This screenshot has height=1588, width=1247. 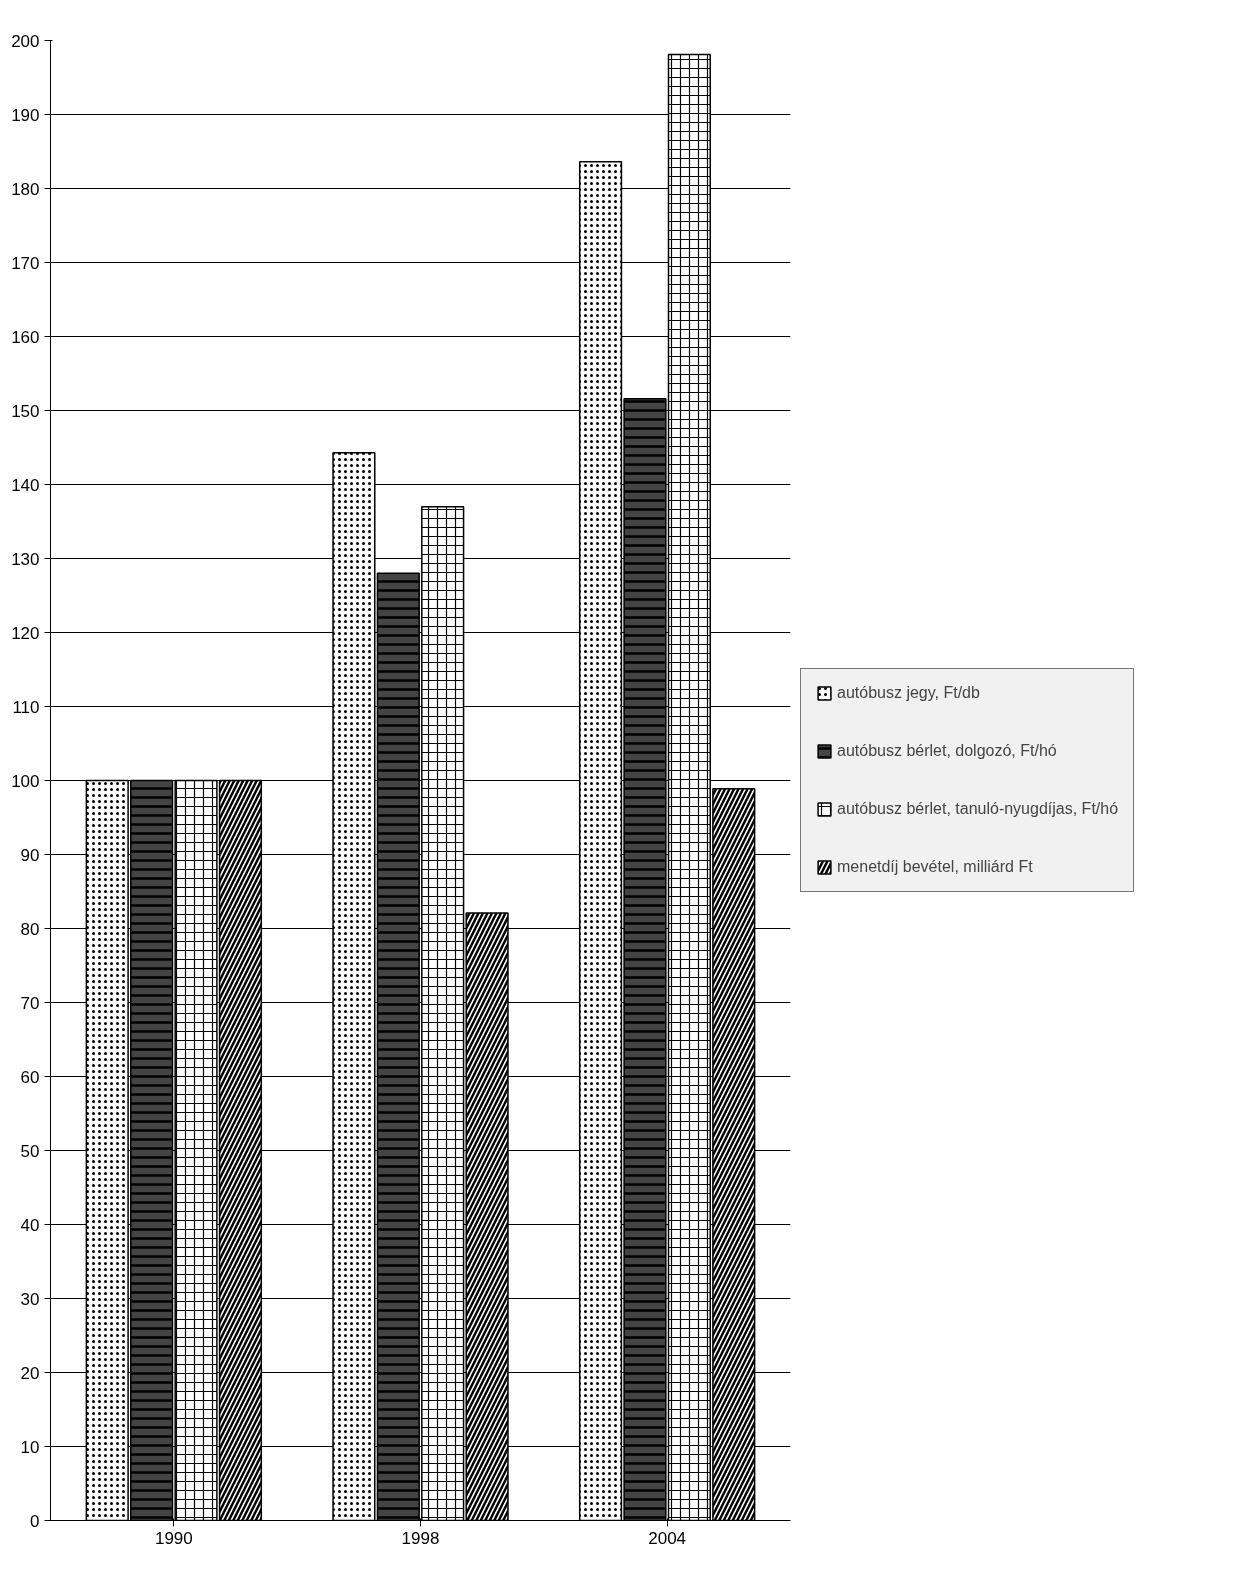 I want to click on legend-label: autóbusz bérlet, dolgozó, Ft/hó, so click(x=947, y=751).